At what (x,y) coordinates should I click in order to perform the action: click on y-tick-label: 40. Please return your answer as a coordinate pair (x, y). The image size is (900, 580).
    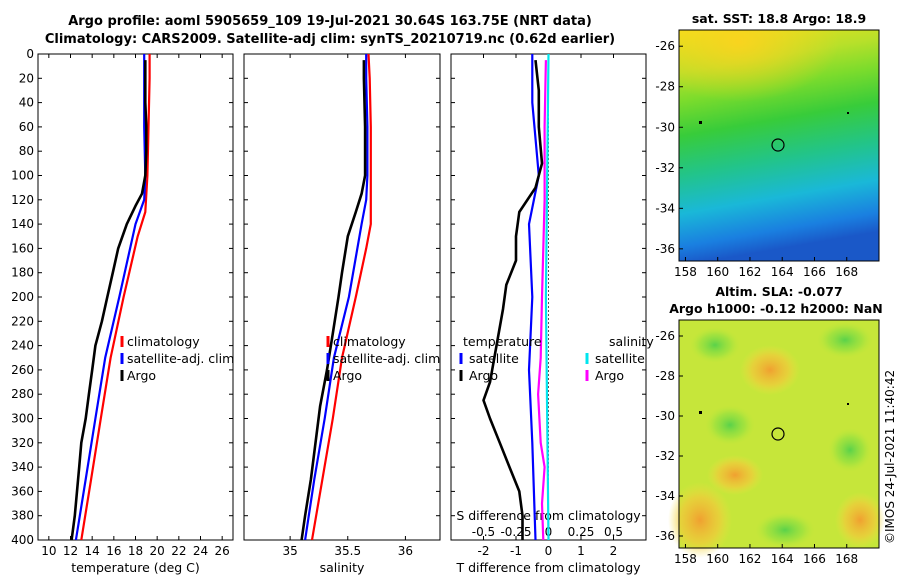
    Looking at the image, I should click on (26, 103).